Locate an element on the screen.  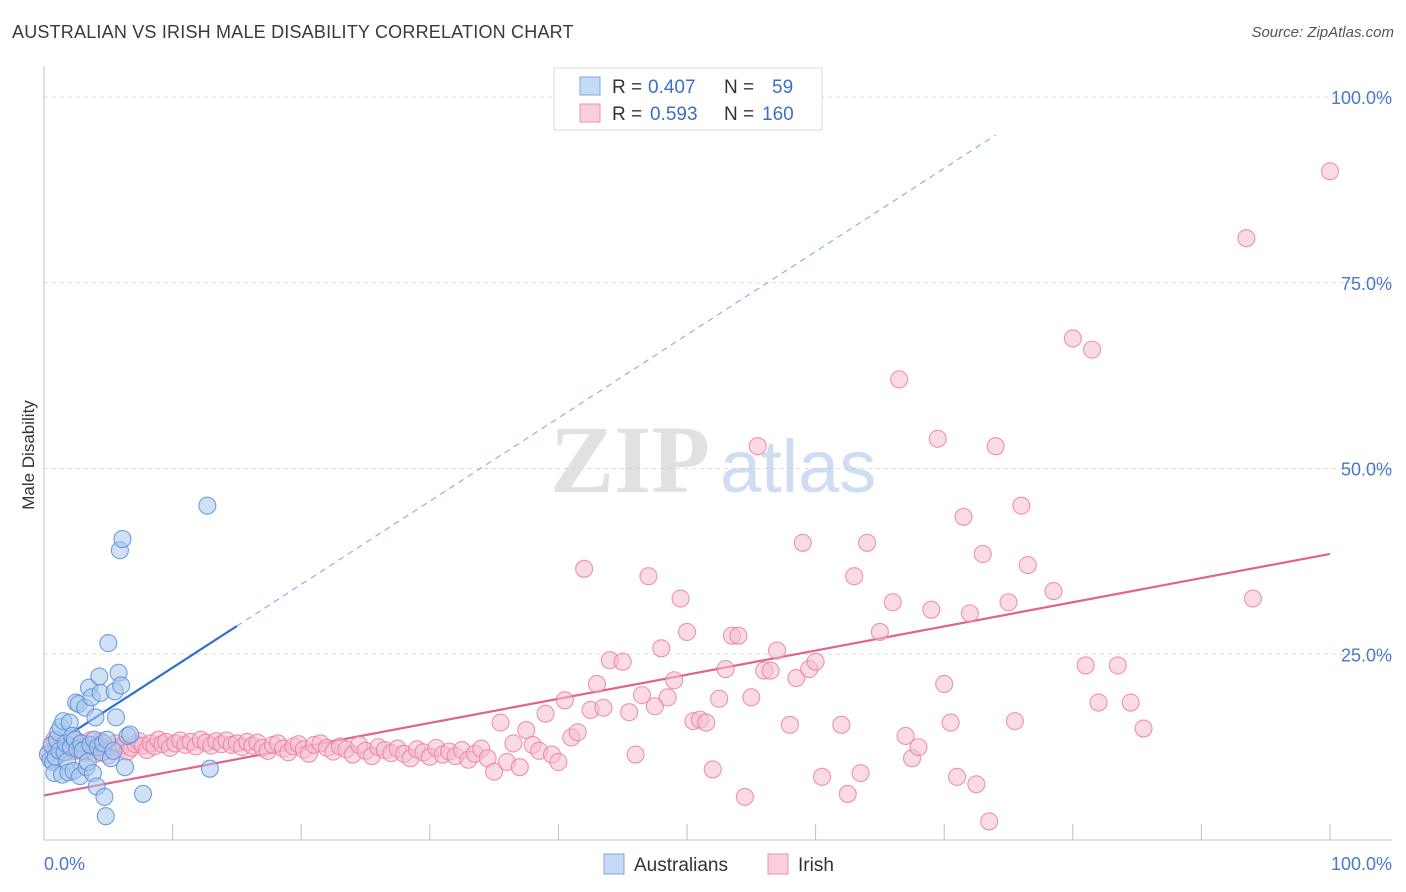
bottom-legend-swatch-irish is located at coordinates (778, 864).